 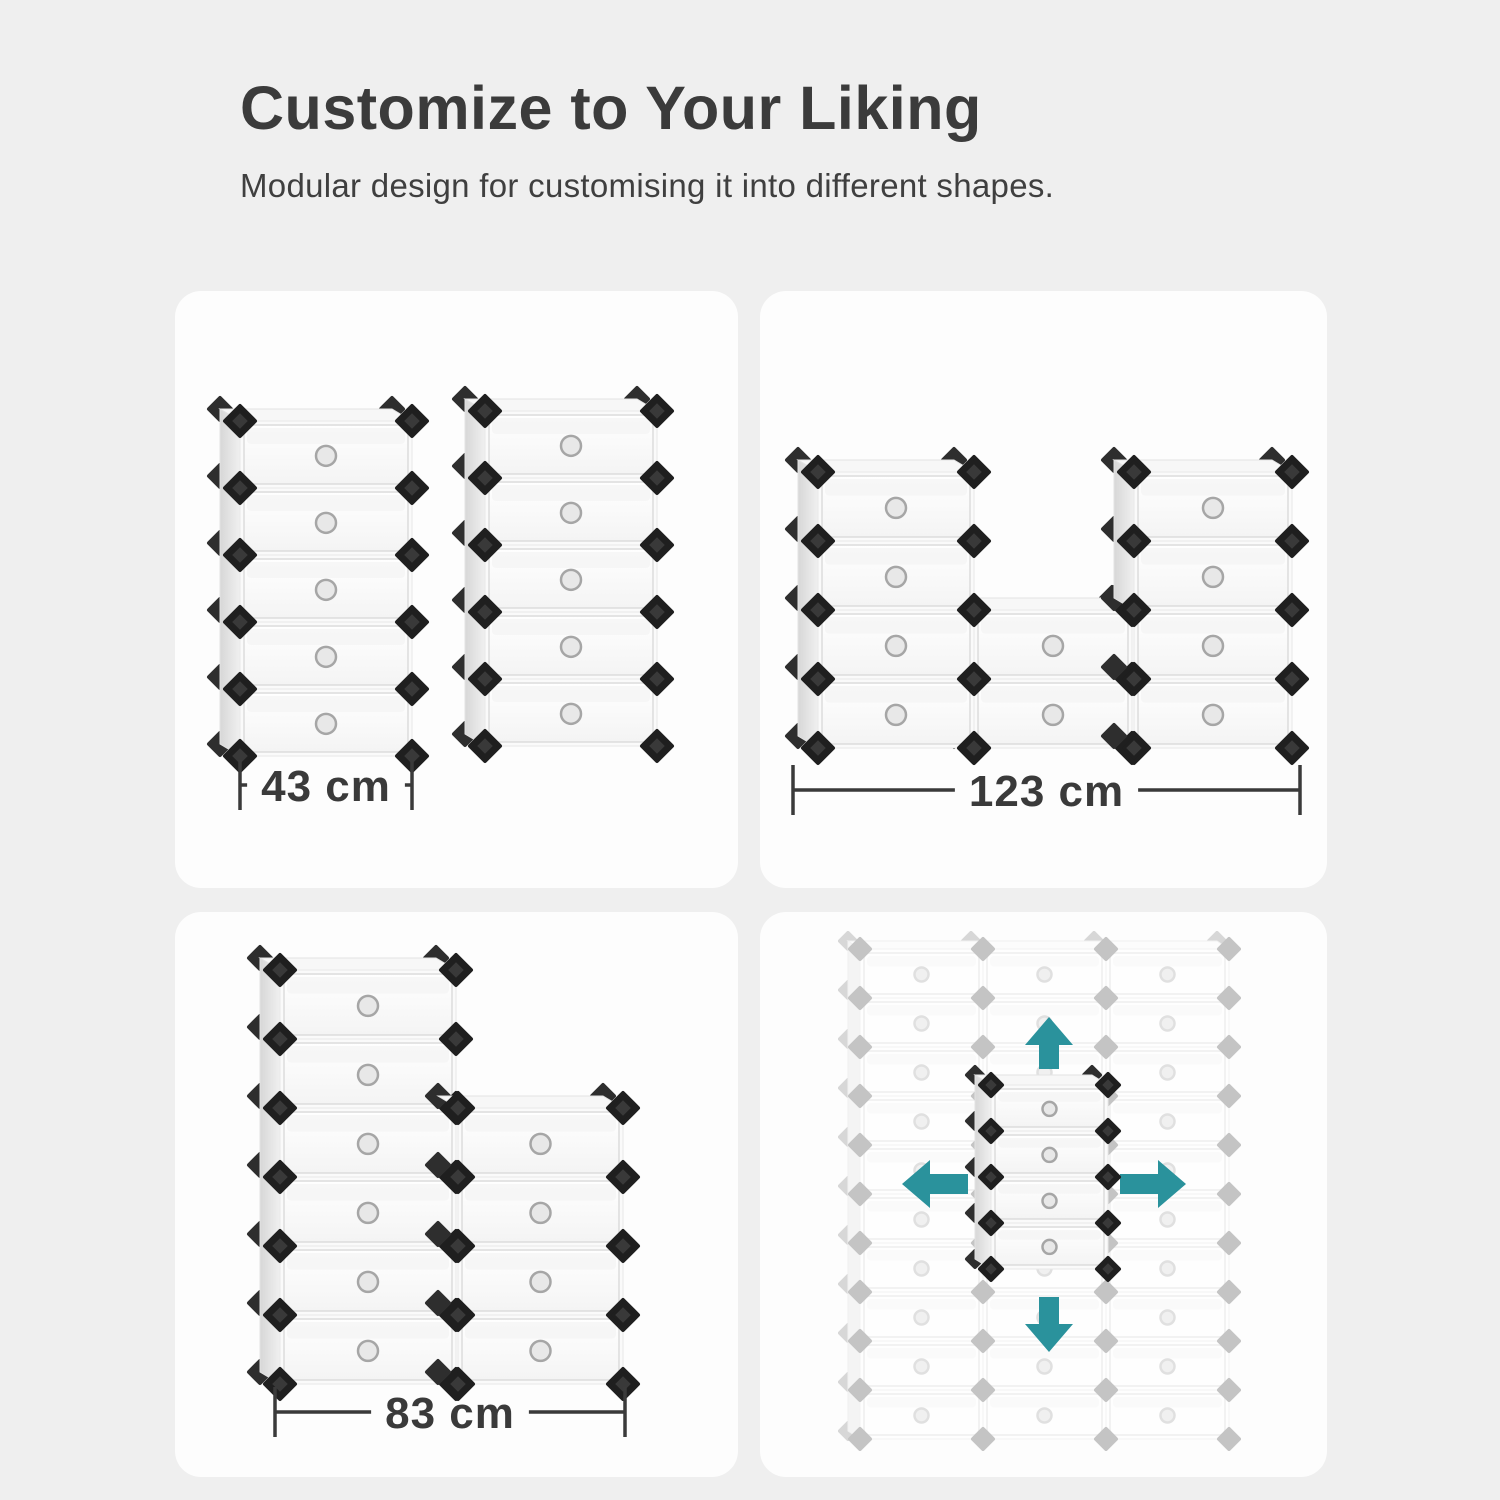 I want to click on dimension-annotation: 43 cm, so click(x=326, y=785).